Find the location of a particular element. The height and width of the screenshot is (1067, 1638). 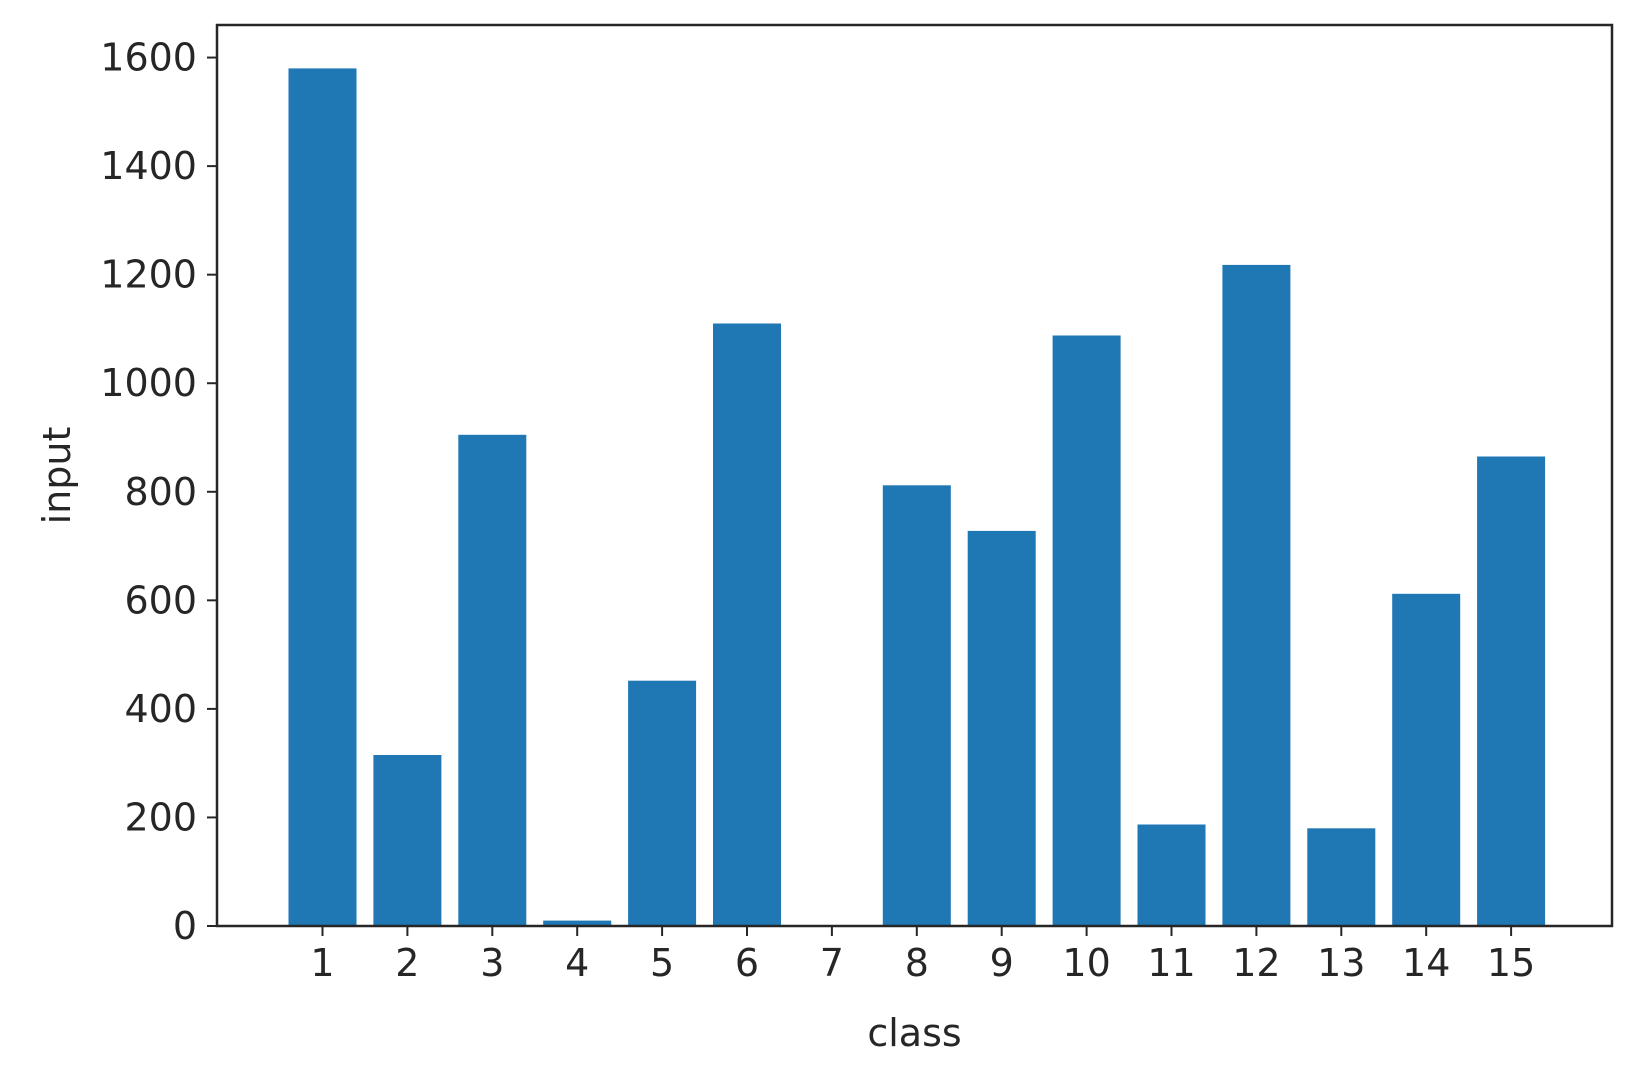

y-tick-label: 1400 is located at coordinates (148, 166).